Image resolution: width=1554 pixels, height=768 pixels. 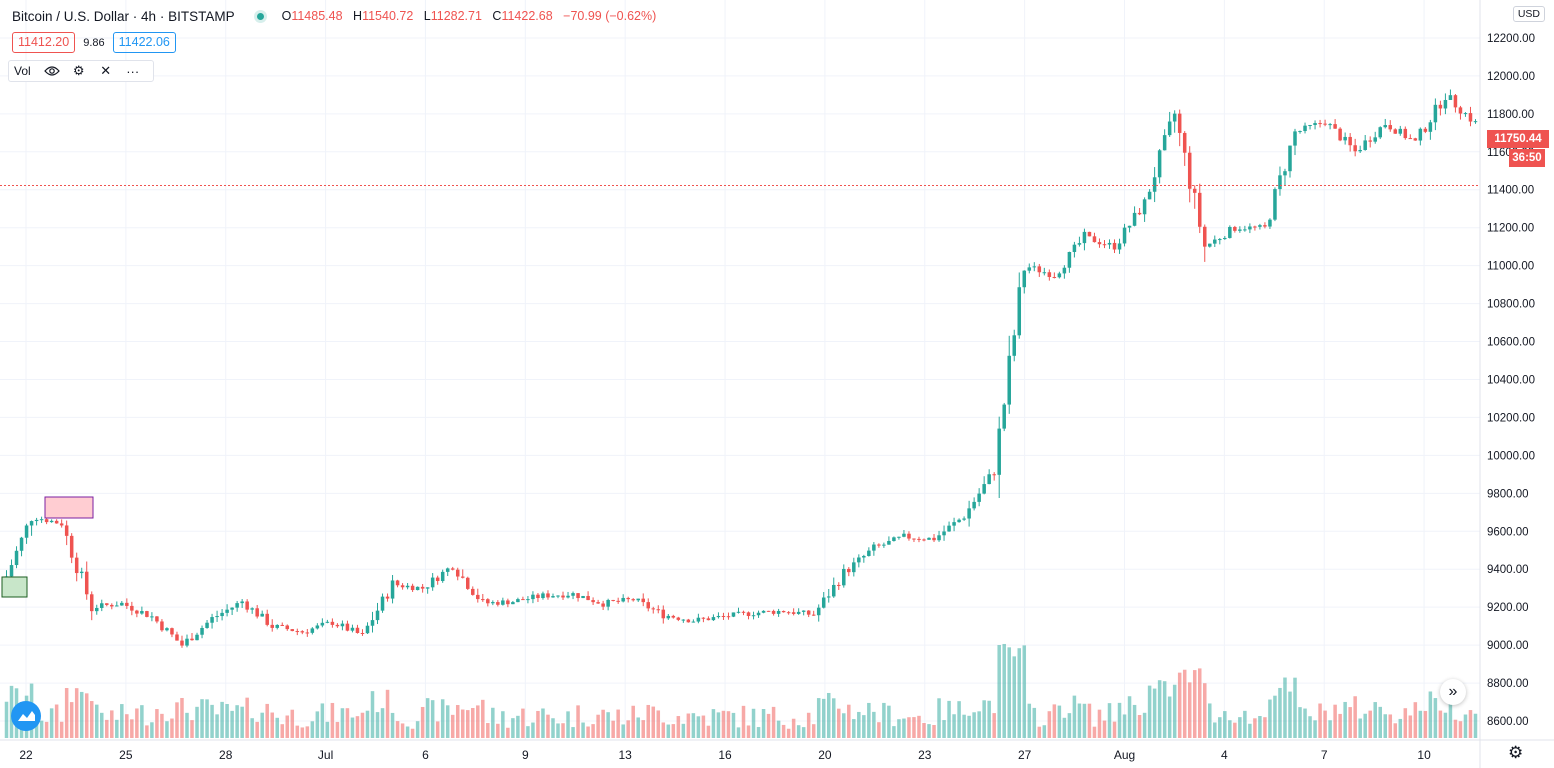 I want to click on last-price-tag: 11750.44, so click(x=1518, y=139).